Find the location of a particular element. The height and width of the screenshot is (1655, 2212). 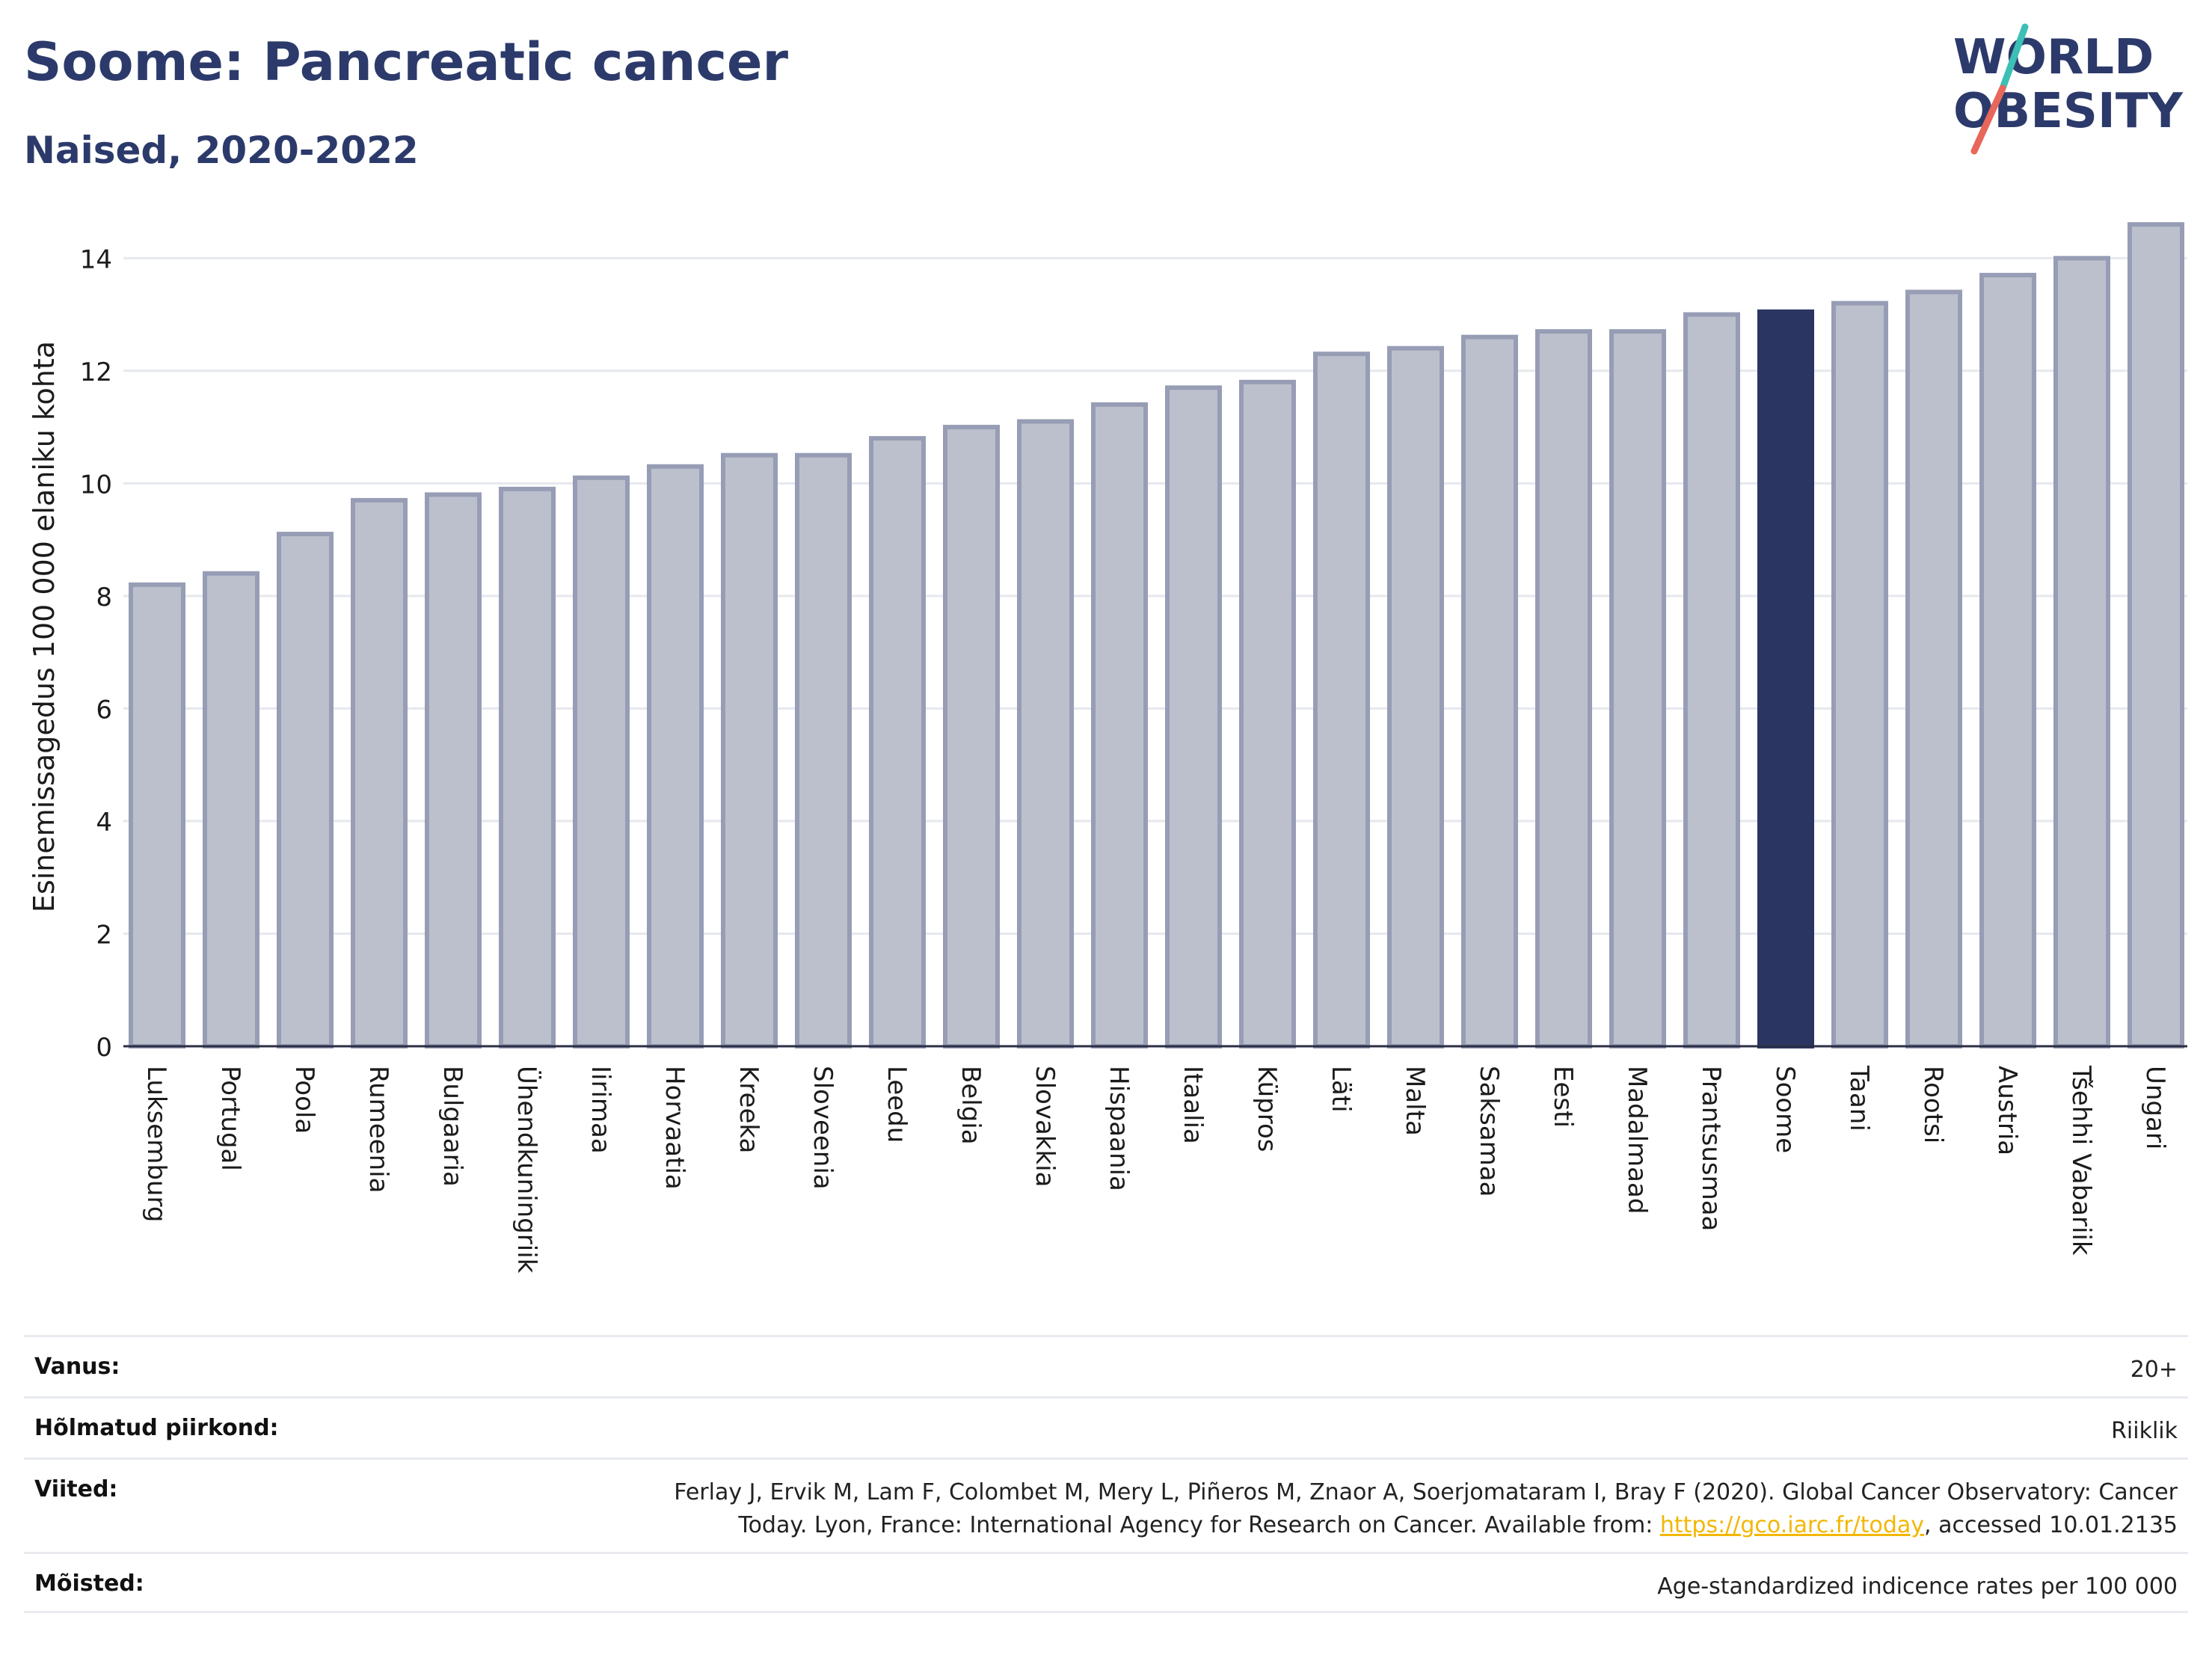

region-label: Hõlmatud piirkond: is located at coordinates (156, 1428).